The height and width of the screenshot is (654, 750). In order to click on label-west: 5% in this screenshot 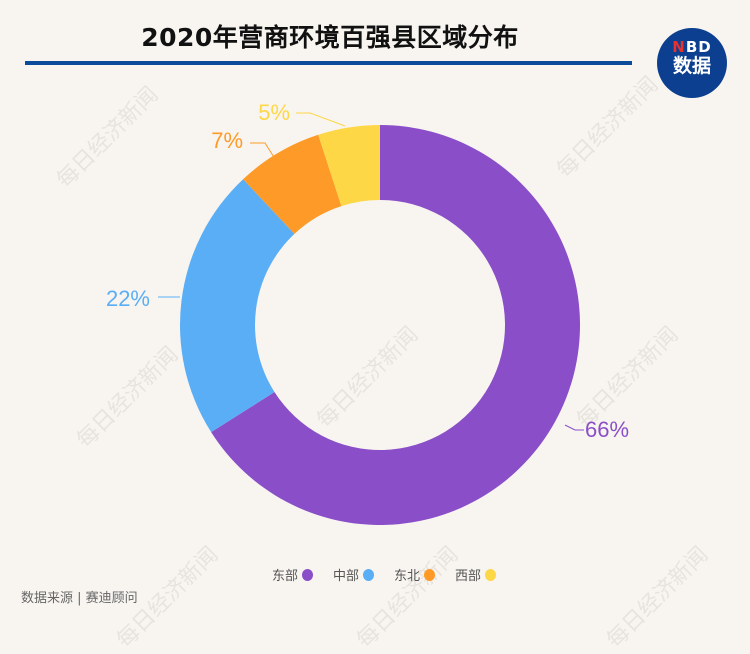, I will do `click(274, 112)`.